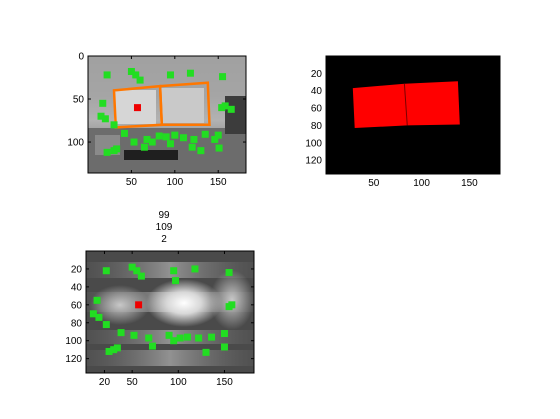  I want to click on y-tick-label: 50, so click(79, 100).